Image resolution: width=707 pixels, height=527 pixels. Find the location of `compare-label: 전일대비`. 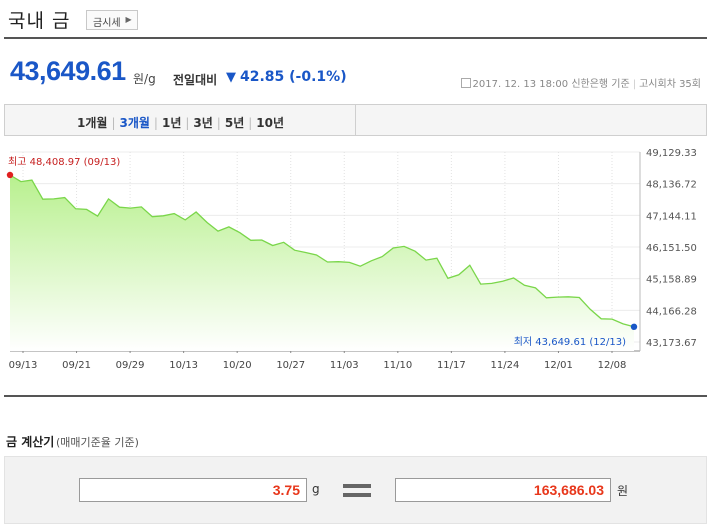

compare-label: 전일대비 is located at coordinates (195, 80).